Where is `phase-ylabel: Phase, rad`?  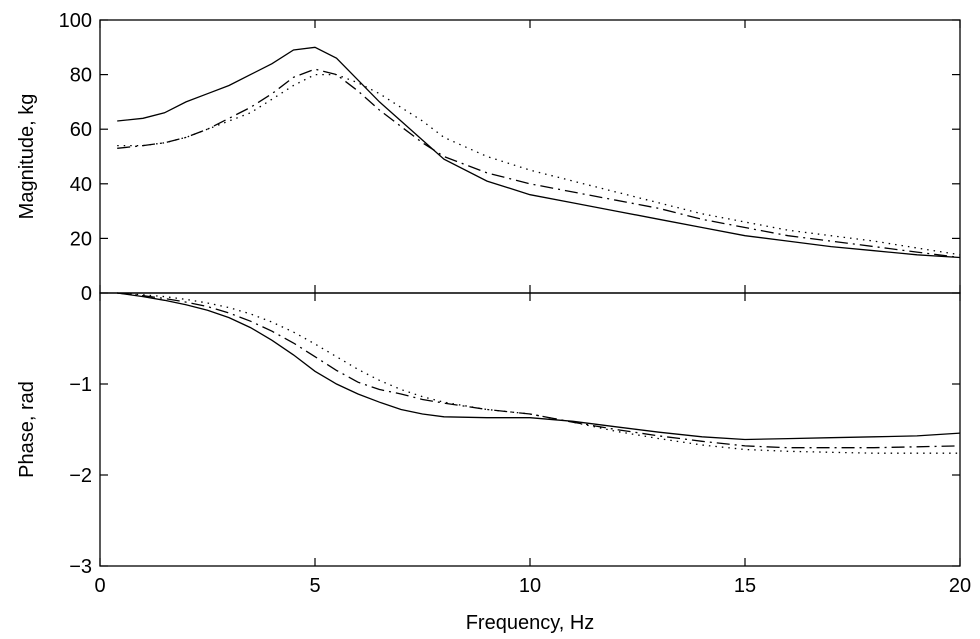
phase-ylabel: Phase, rad is located at coordinates (27, 429).